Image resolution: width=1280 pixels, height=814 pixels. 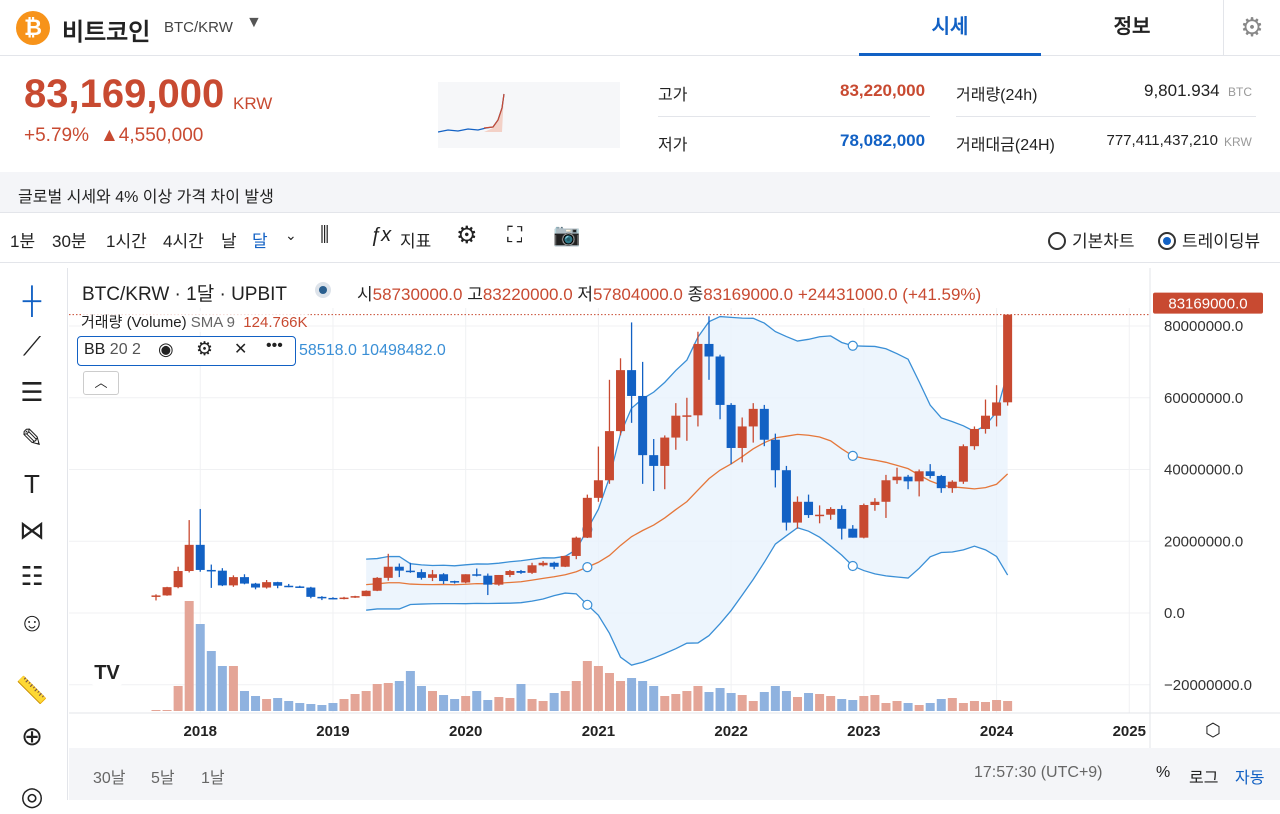 What do you see at coordinates (32, 484) in the screenshot?
I see `text-tool-icon: T` at bounding box center [32, 484].